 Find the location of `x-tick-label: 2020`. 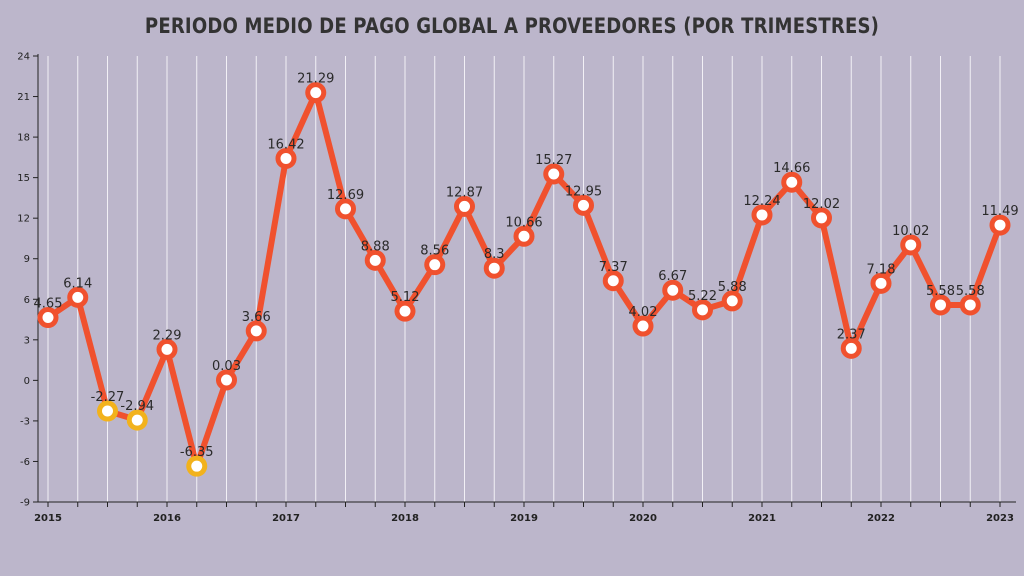

x-tick-label: 2020 is located at coordinates (643, 518).